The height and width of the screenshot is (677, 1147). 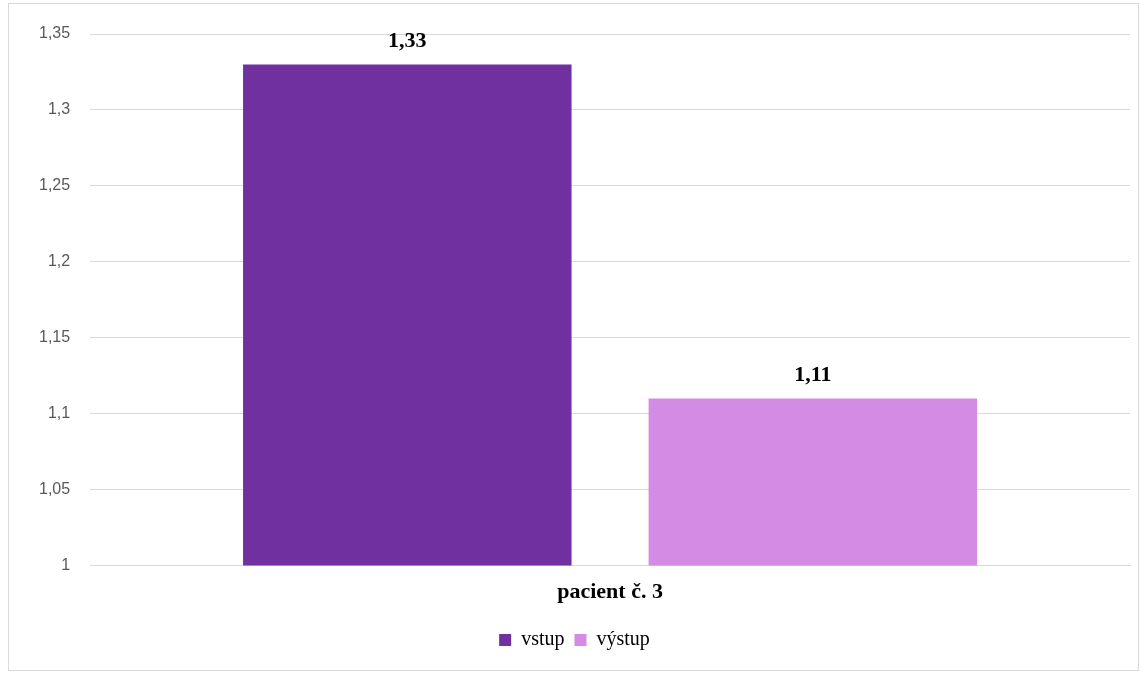 What do you see at coordinates (66, 565) in the screenshot?
I see `y-tick-label: 1` at bounding box center [66, 565].